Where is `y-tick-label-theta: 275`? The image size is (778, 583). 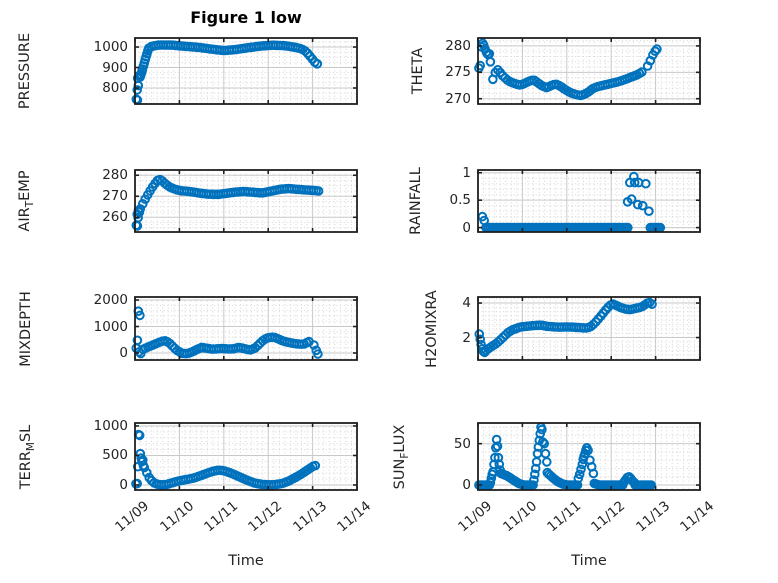 y-tick-label-theta: 275 is located at coordinates (458, 72).